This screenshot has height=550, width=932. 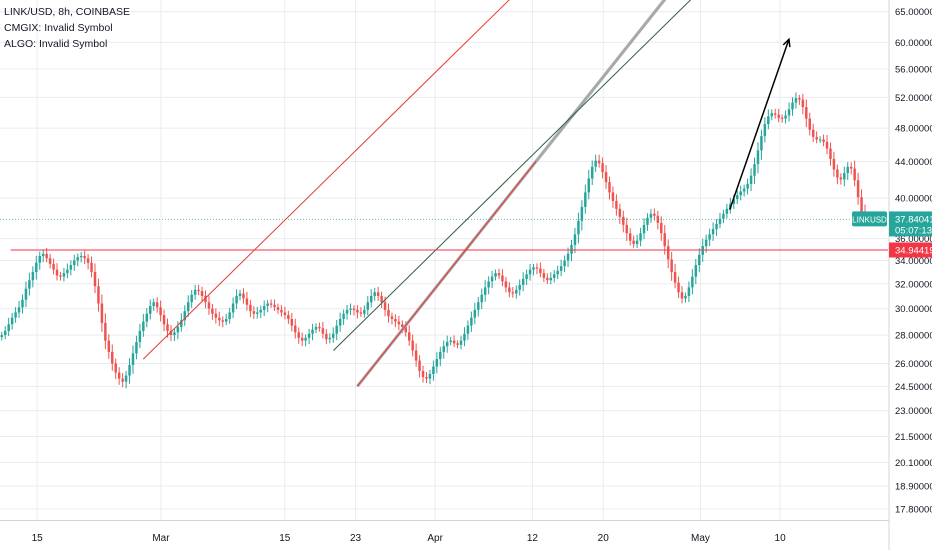 What do you see at coordinates (869, 219) in the screenshot?
I see `symbol-tag` at bounding box center [869, 219].